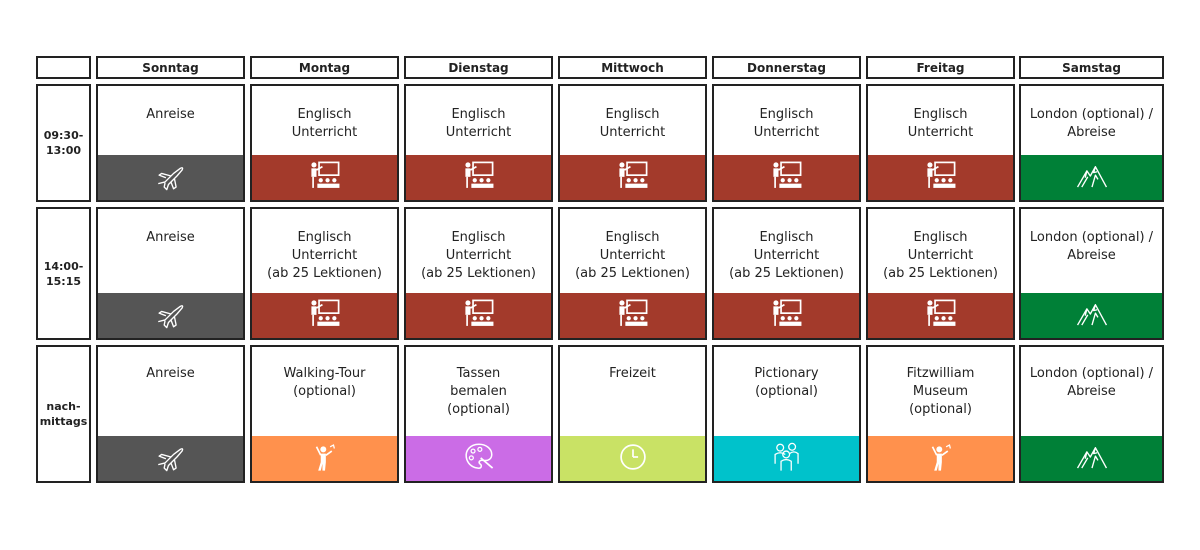  Describe the element at coordinates (478, 67) in the screenshot. I see `day-header-dienstag: Dienstag` at that location.